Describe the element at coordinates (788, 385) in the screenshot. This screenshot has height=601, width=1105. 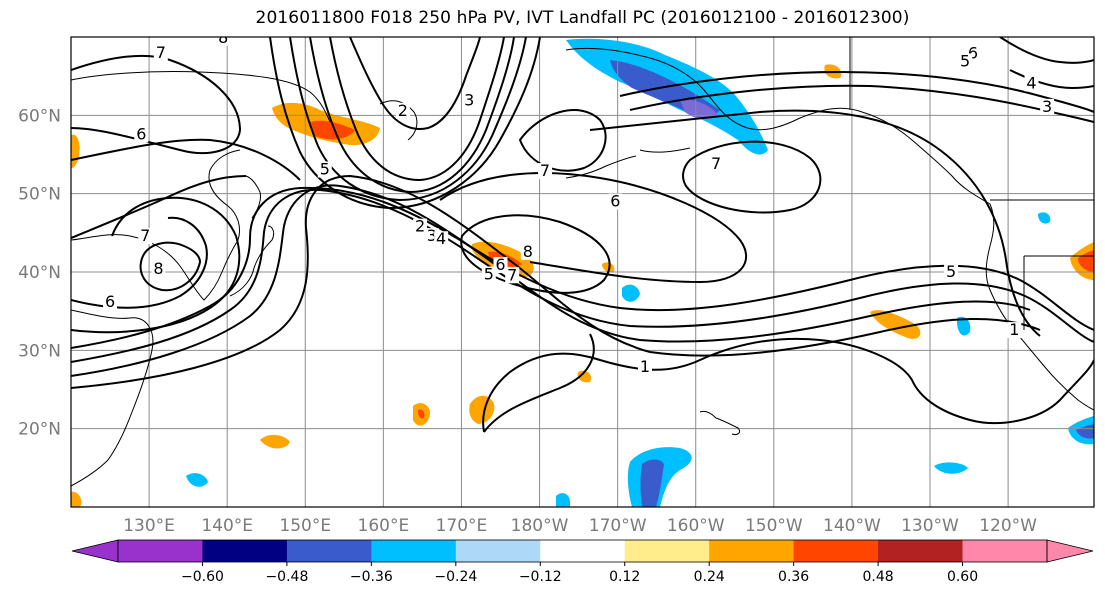
I see `contour-1-sub` at that location.